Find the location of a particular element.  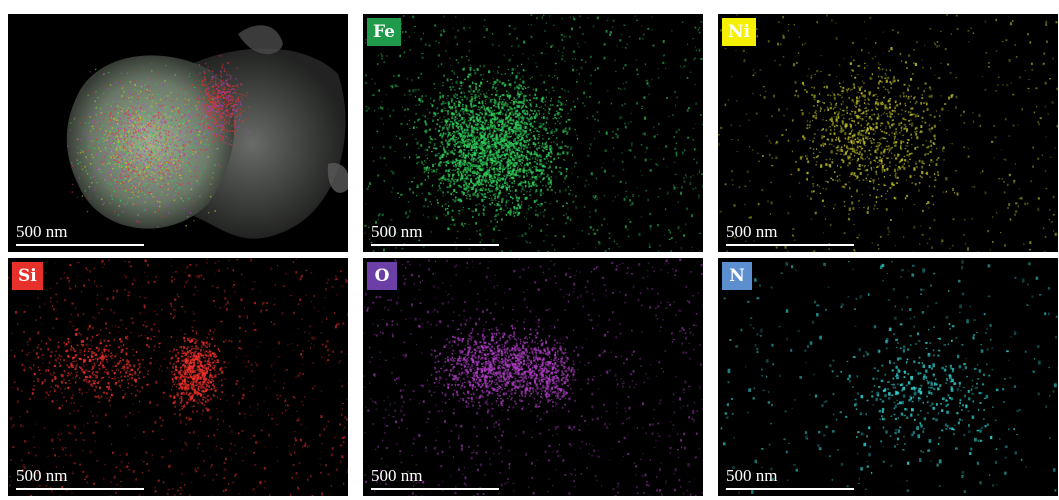

n-map-image is located at coordinates (889, 377).